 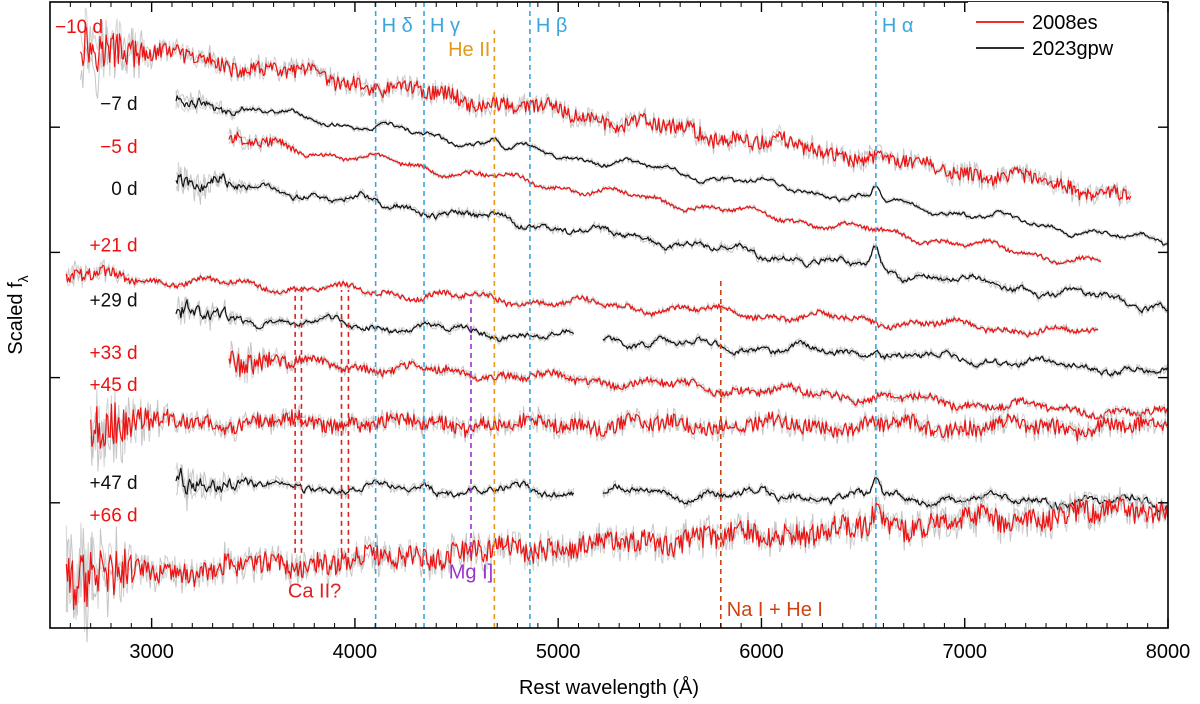 I want to click on legend-background, so click(x=1065, y=34).